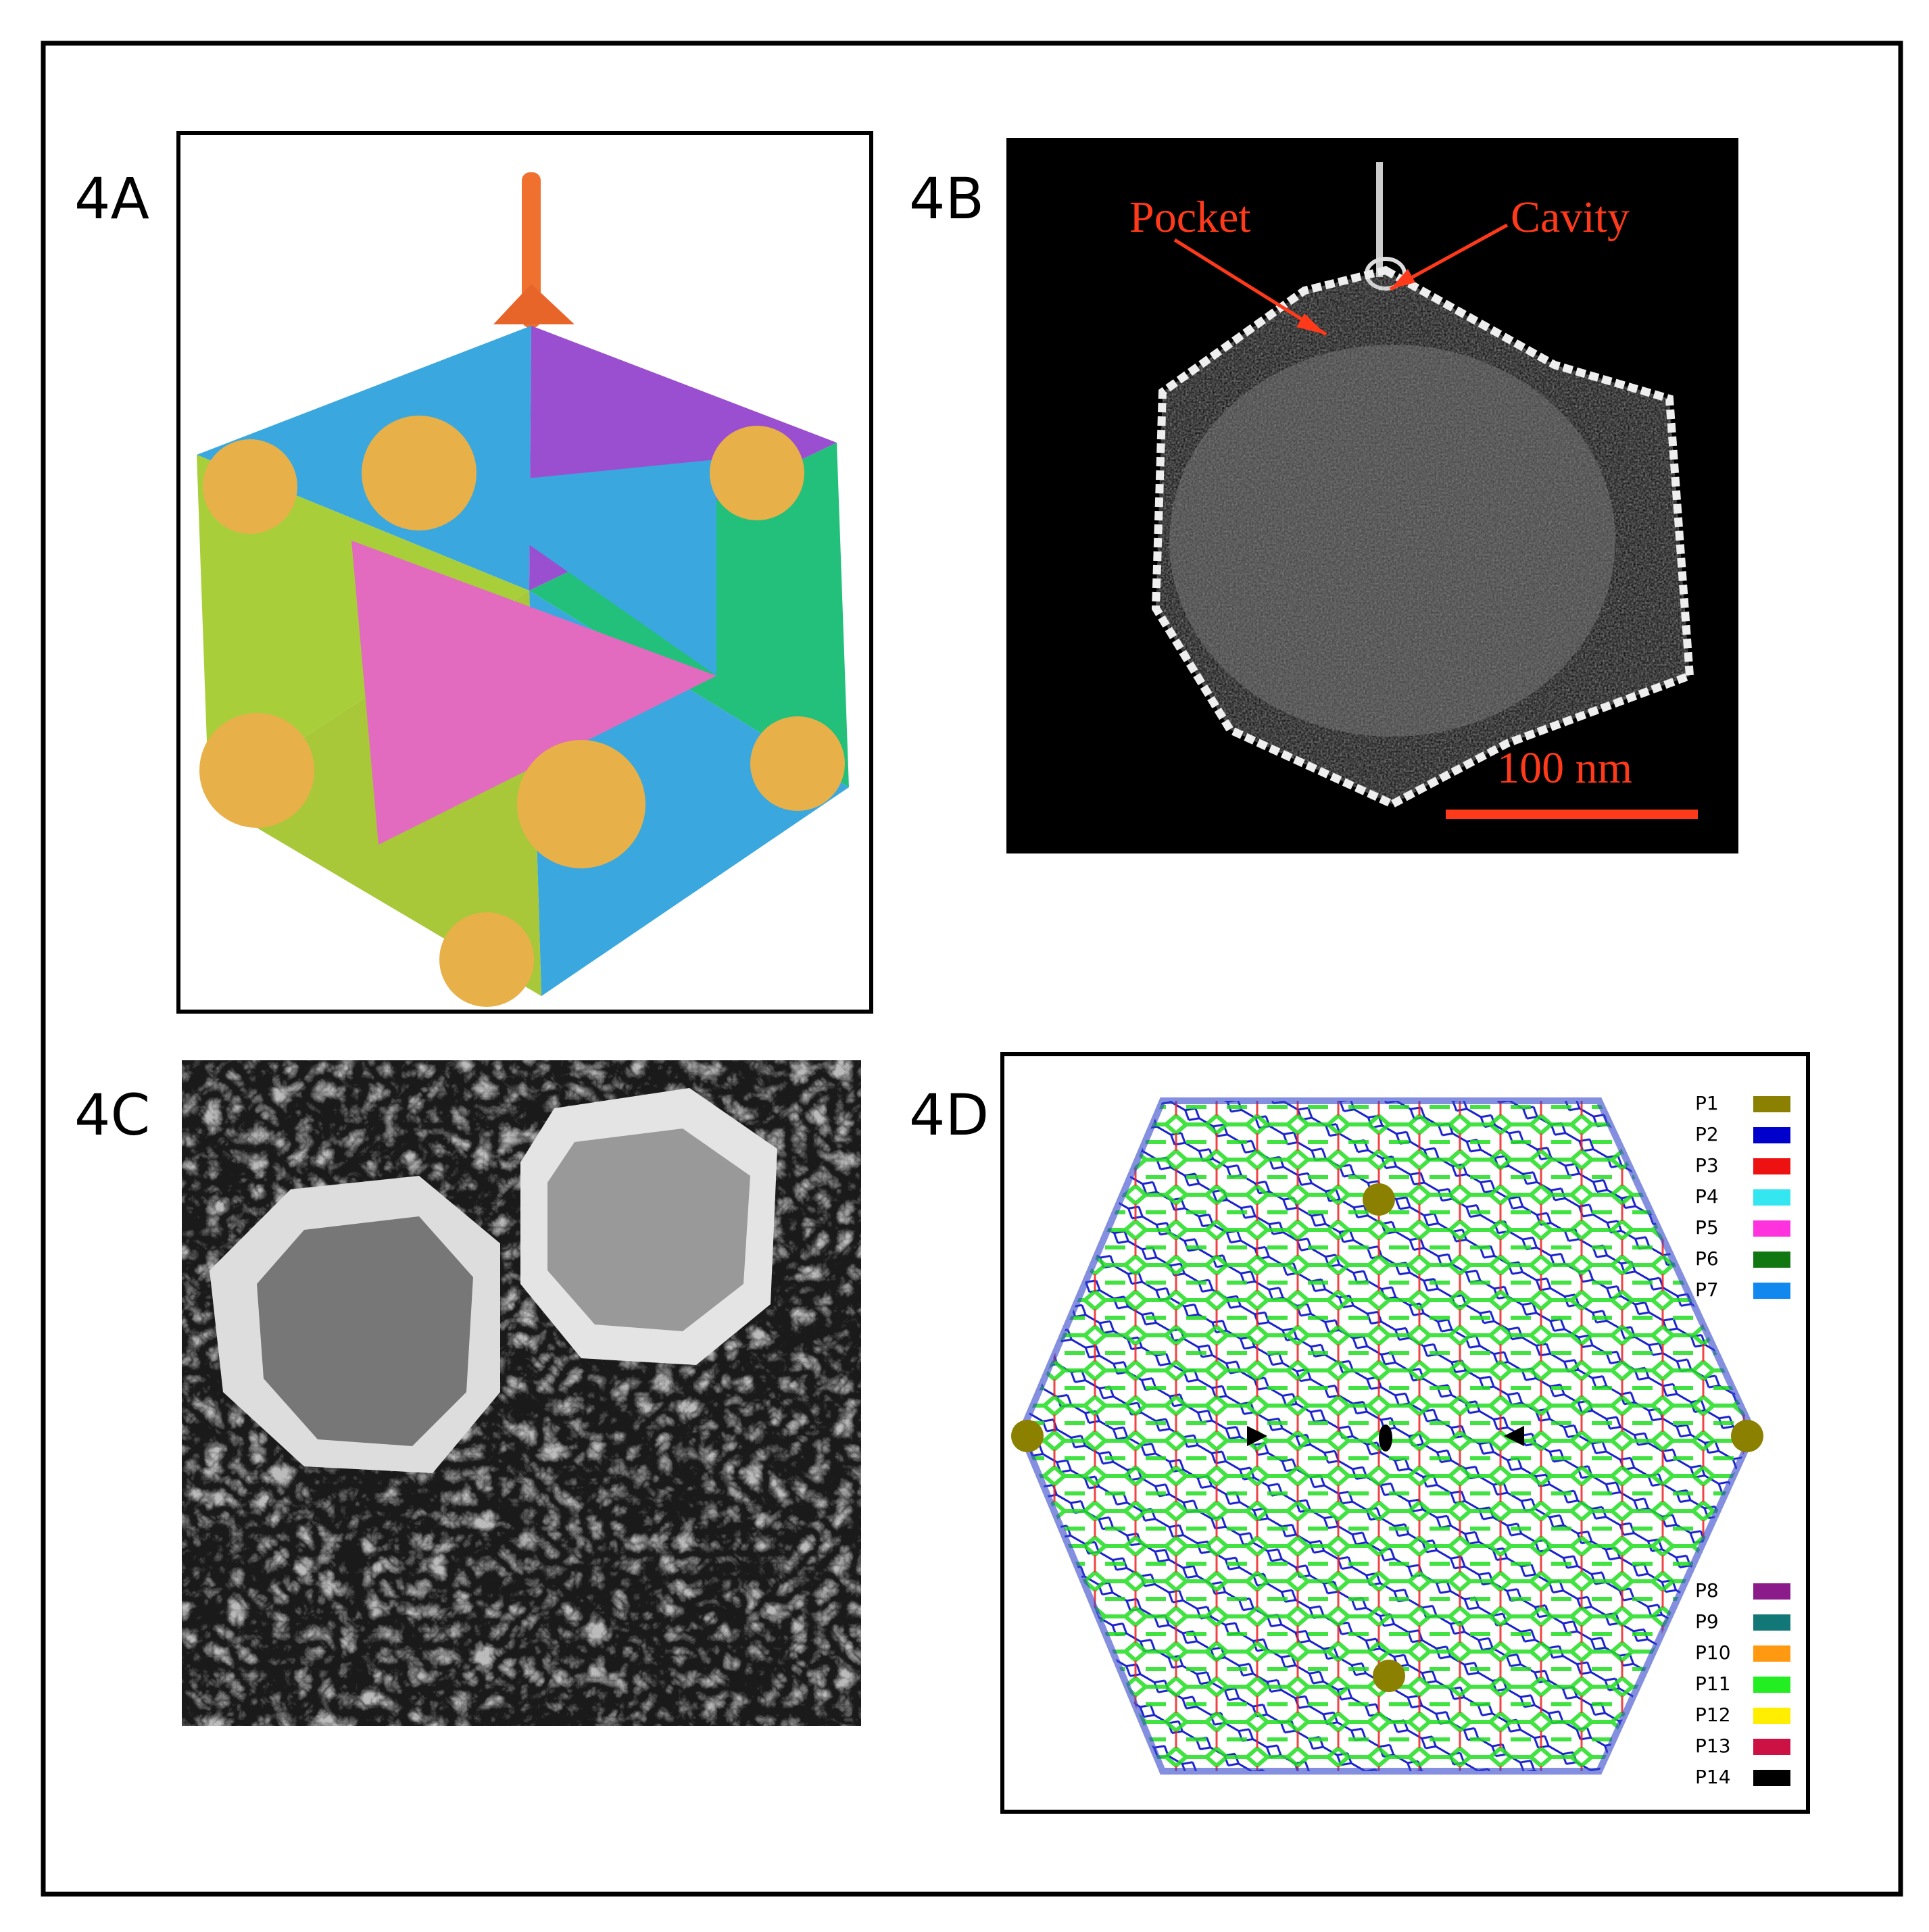  I want to click on capsid-model, so click(1387, 1436).